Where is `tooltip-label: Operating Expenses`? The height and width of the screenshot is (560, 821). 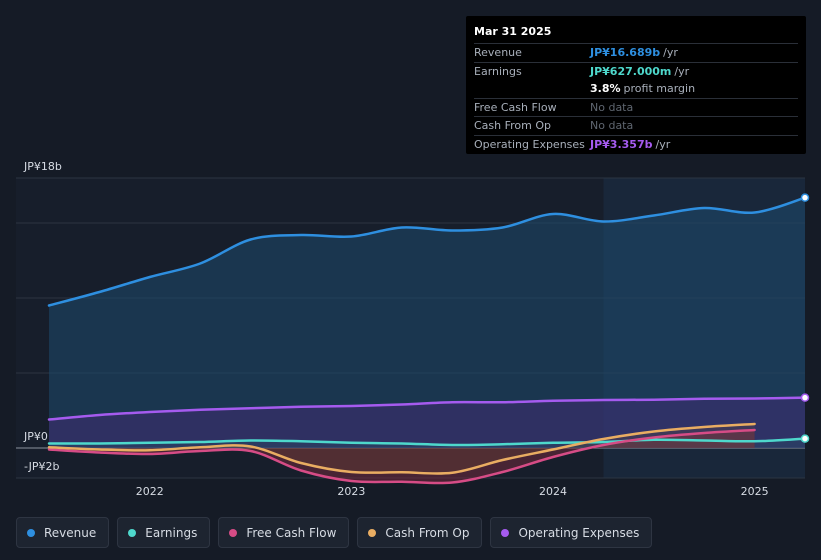 tooltip-label: Operating Expenses is located at coordinates (529, 144).